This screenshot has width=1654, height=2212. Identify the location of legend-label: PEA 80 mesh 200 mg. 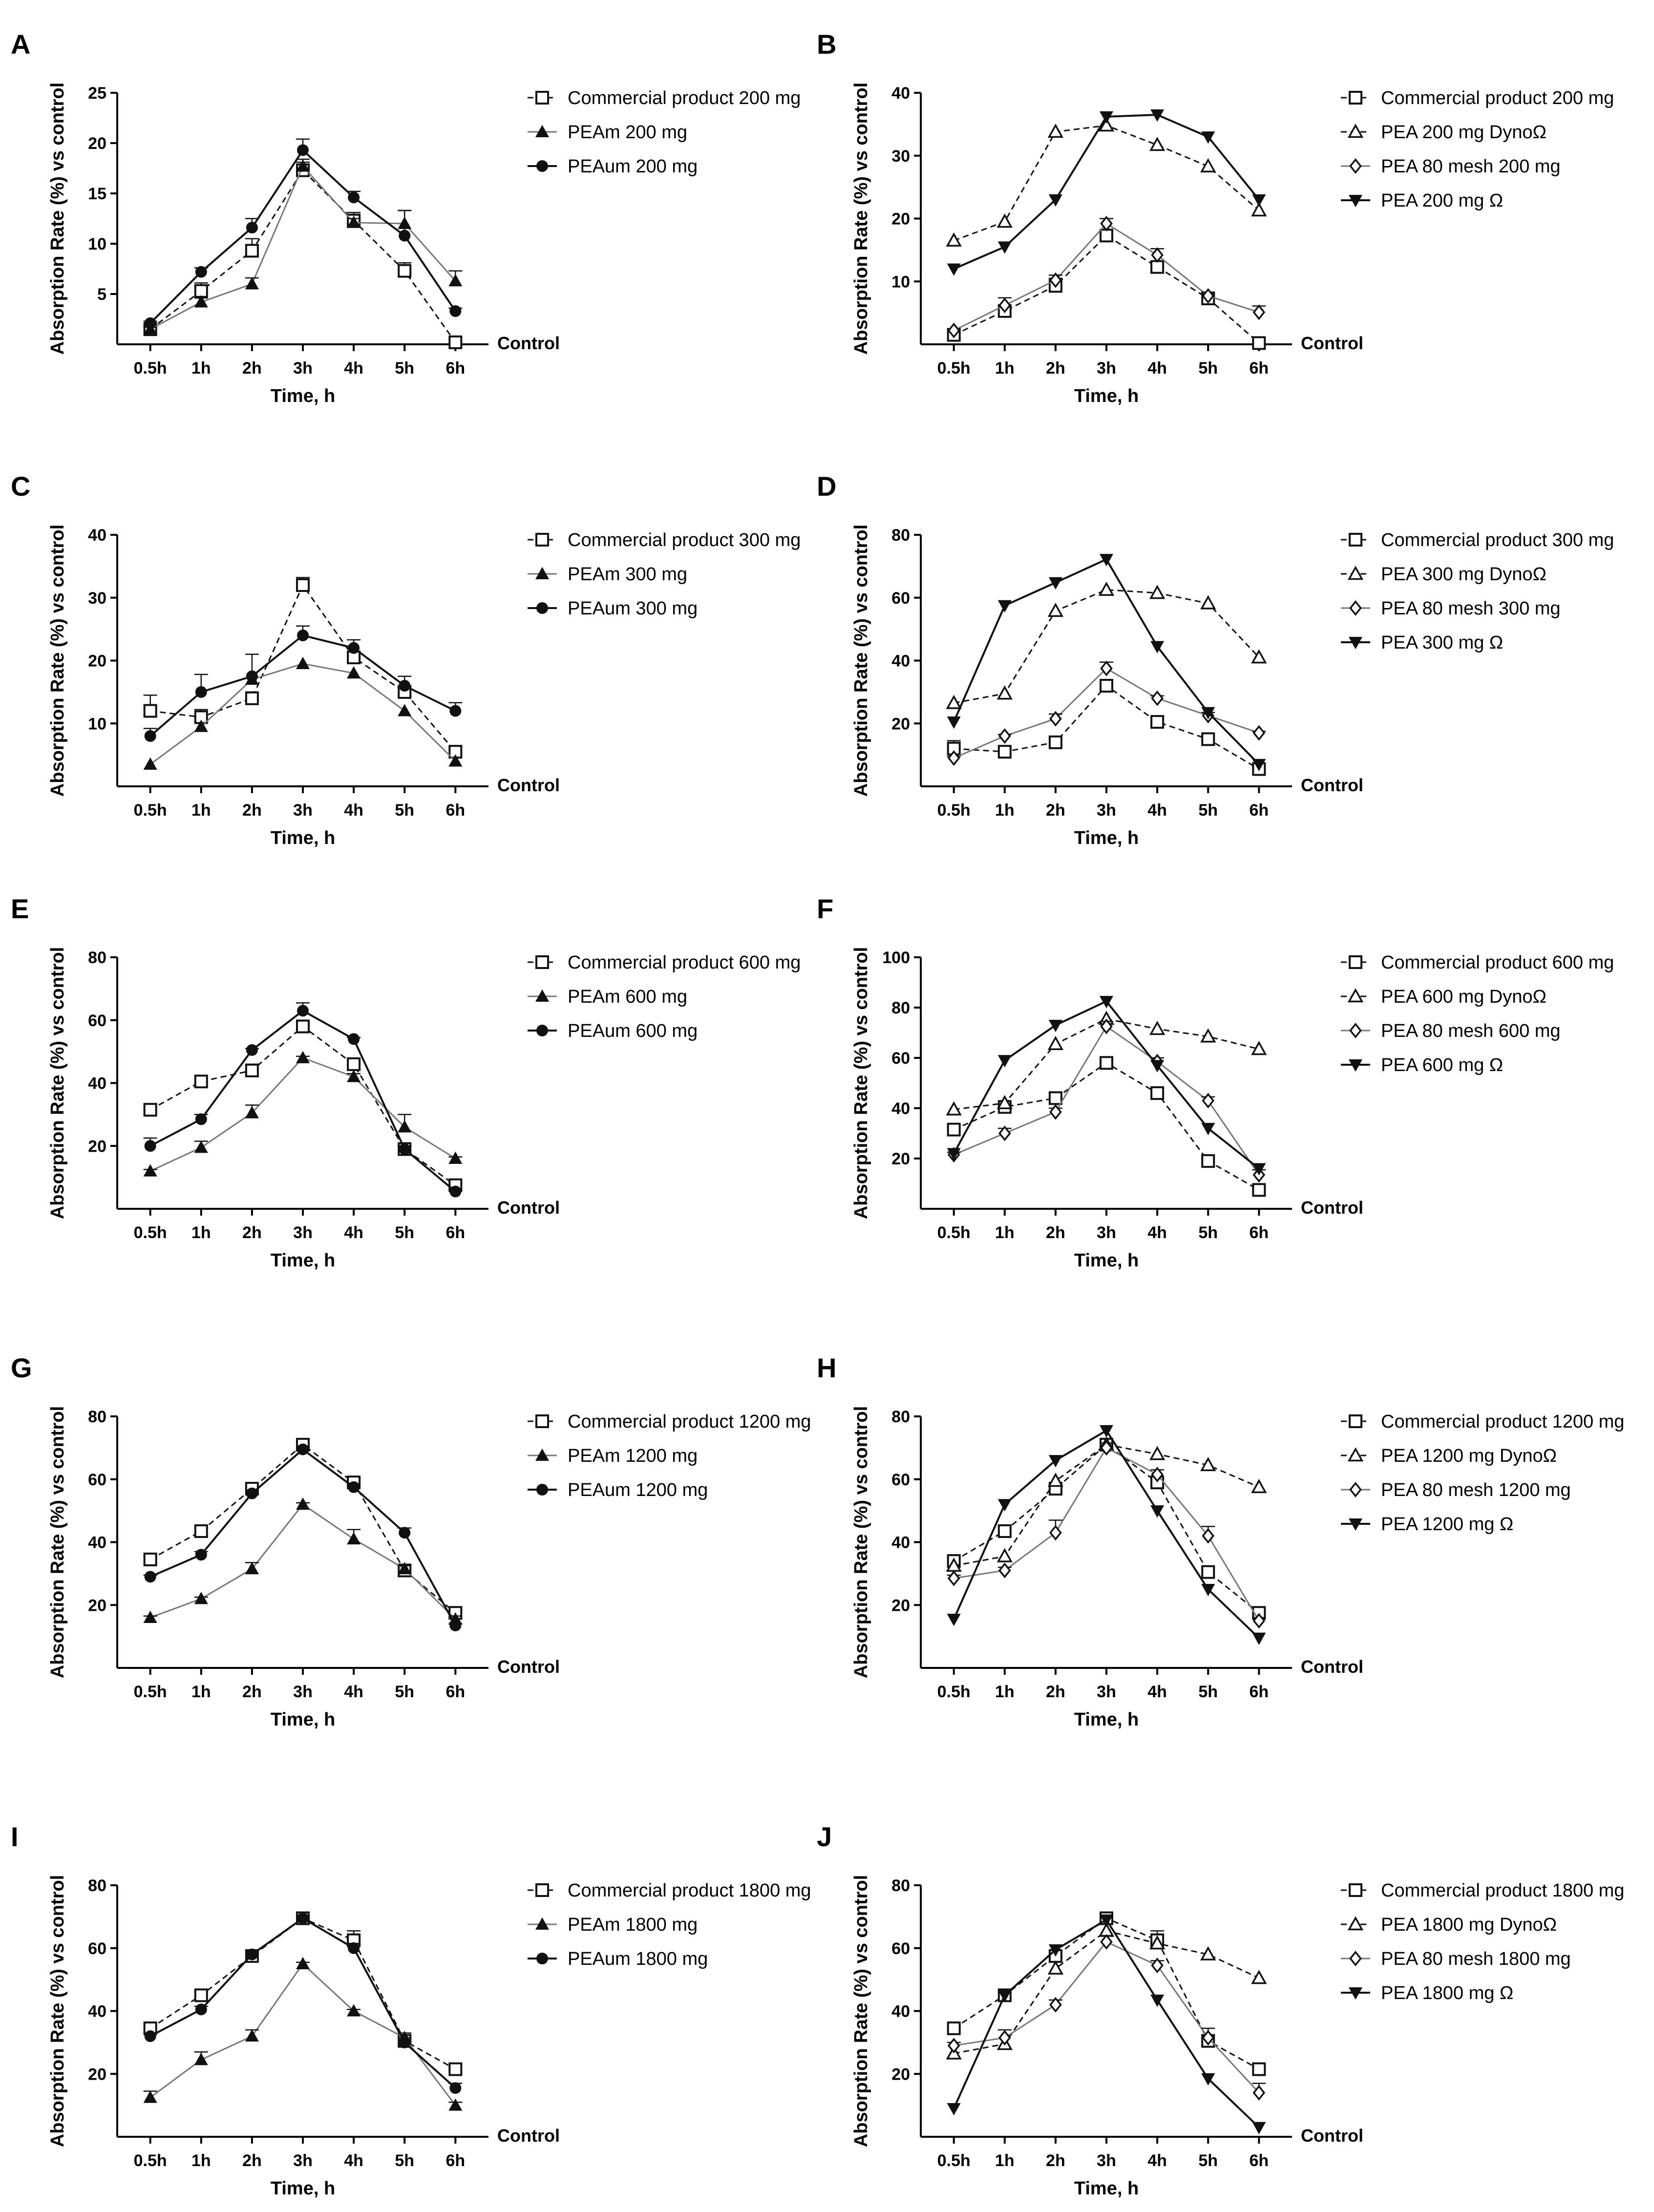
(1471, 166).